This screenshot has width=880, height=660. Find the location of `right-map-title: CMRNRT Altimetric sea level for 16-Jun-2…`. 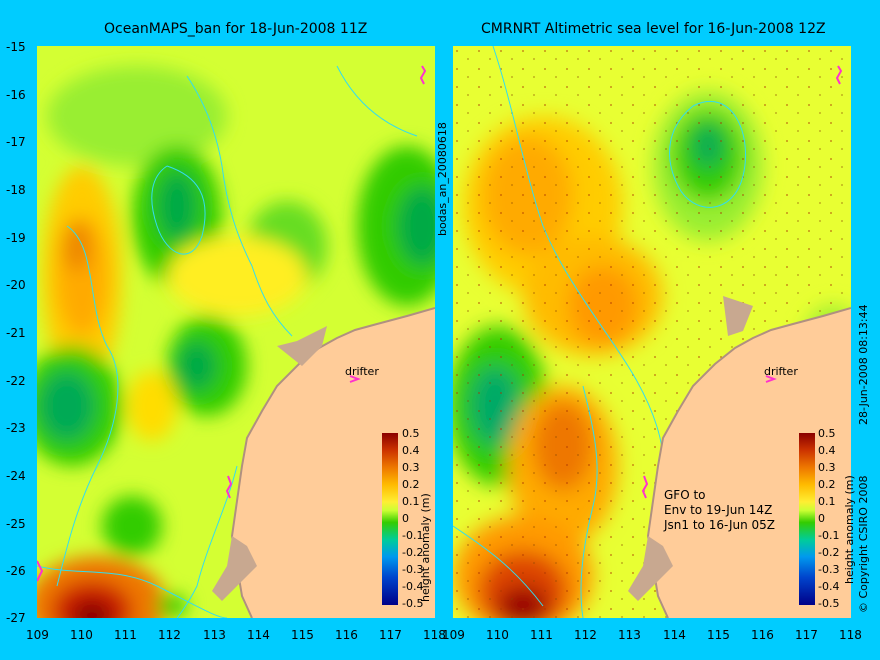

right-map-title: CMRNRT Altimetric sea level for 16-Jun-2… is located at coordinates (653, 29).